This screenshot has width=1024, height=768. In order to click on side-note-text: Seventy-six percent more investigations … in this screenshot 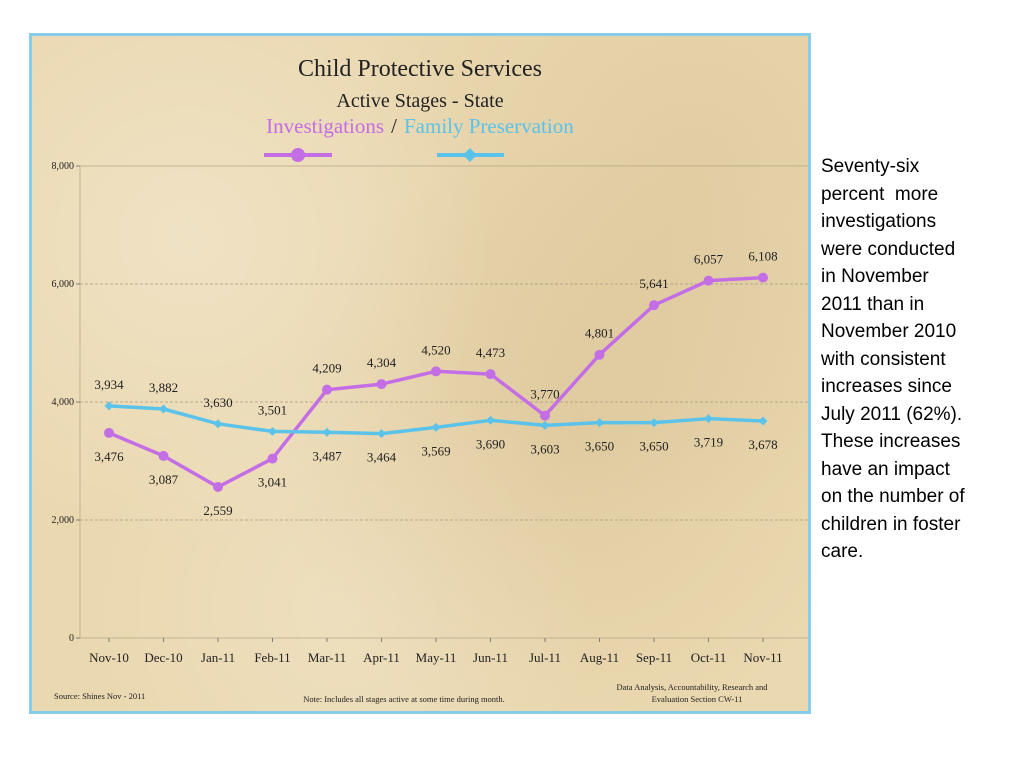, I will do `click(893, 359)`.